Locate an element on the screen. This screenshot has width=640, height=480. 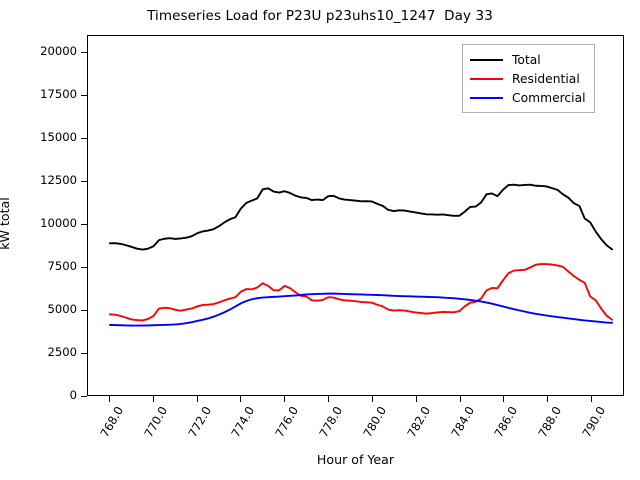
x-tick-label: 786.0 is located at coordinates (506, 422).